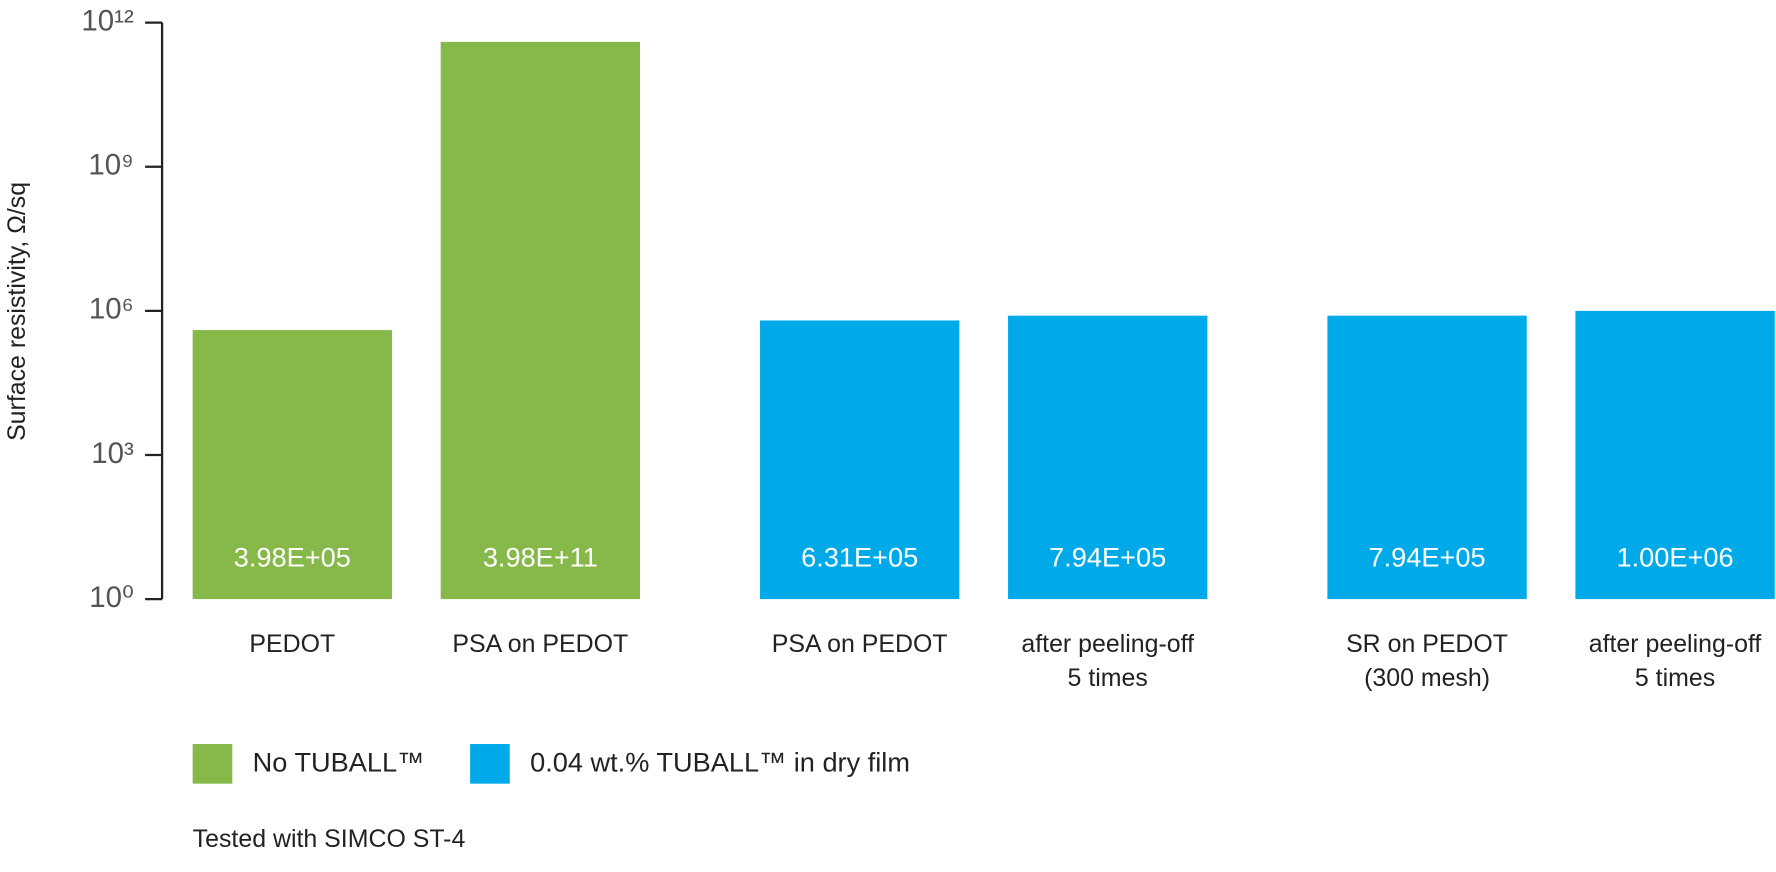 The width and height of the screenshot is (1776, 872). What do you see at coordinates (720, 762) in the screenshot?
I see `legend-label: 0.04 wt.% TUBALL™ in dry film` at bounding box center [720, 762].